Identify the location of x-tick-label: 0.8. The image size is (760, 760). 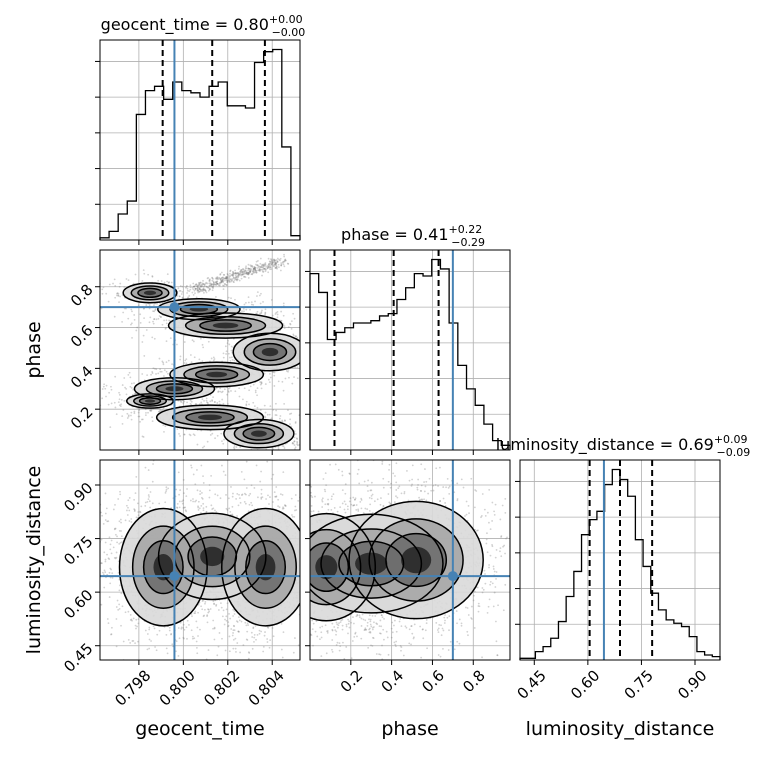
(474, 681).